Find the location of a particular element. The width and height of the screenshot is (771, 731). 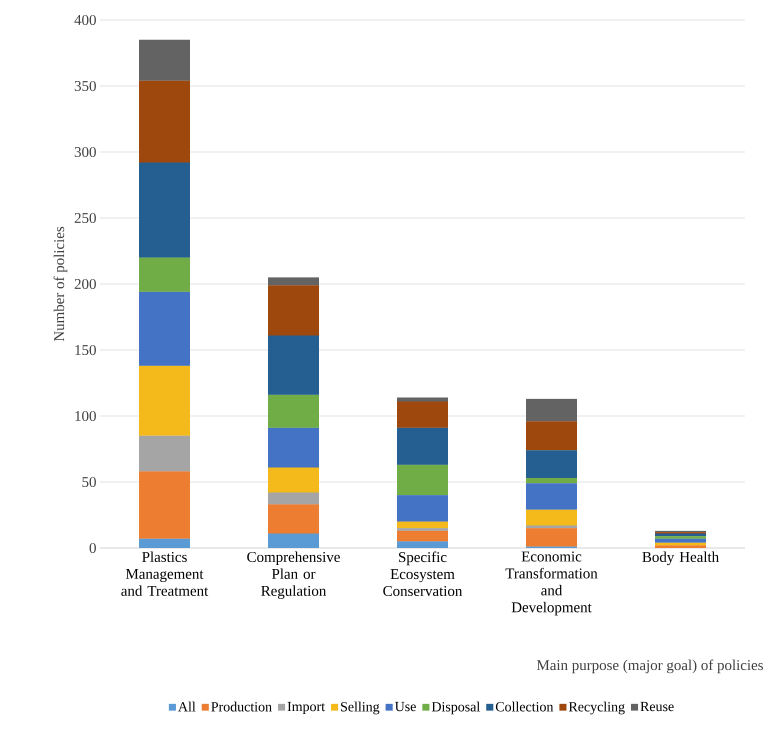

y-tick-label: 200 is located at coordinates (85, 284).